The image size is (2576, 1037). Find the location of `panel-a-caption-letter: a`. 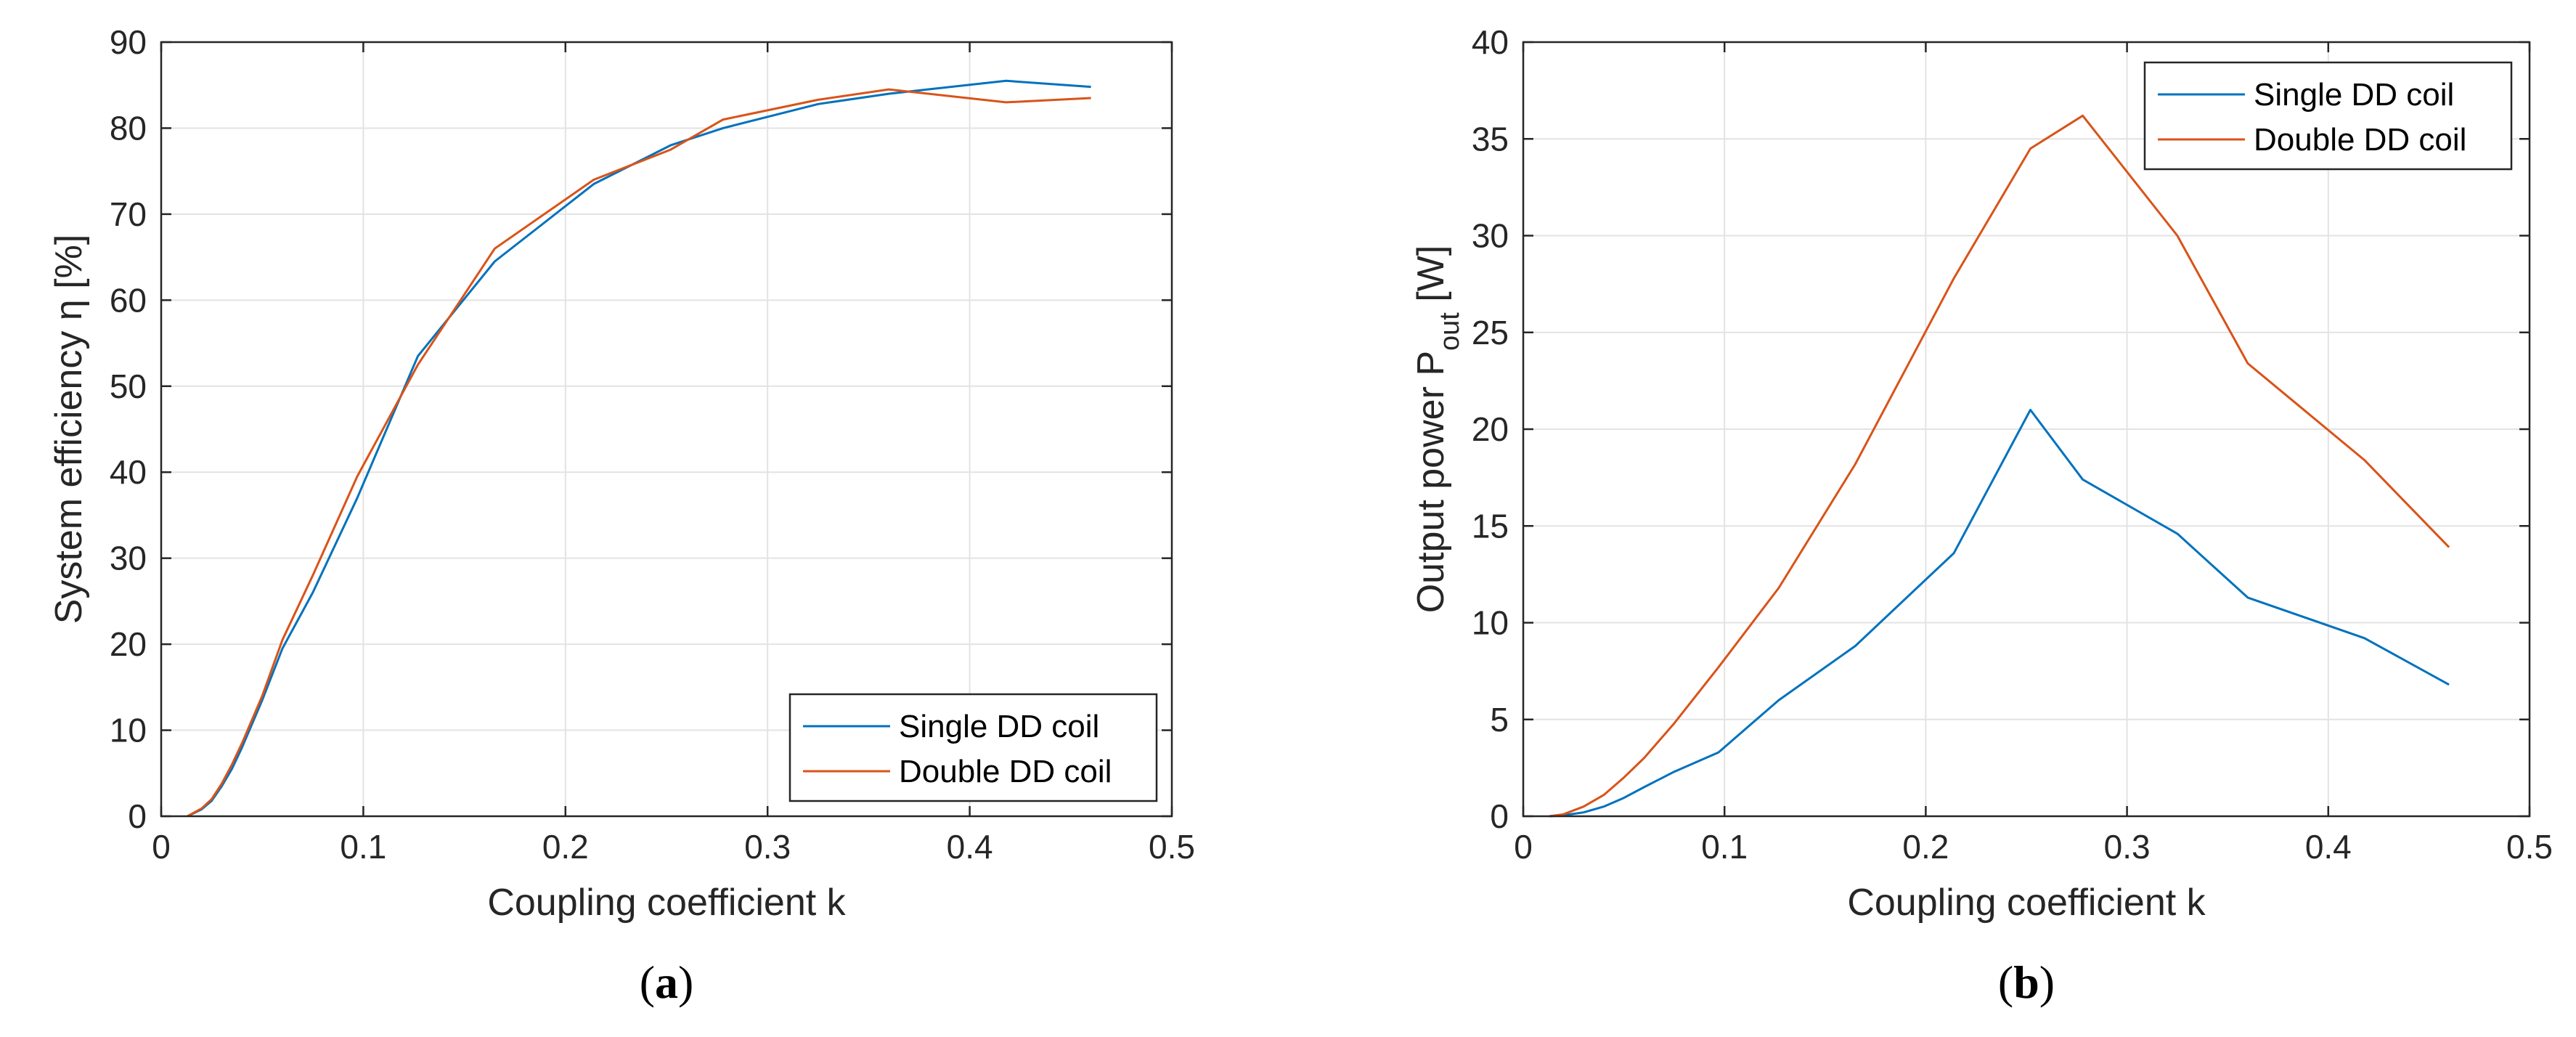

panel-a-caption-letter: a is located at coordinates (666, 982).